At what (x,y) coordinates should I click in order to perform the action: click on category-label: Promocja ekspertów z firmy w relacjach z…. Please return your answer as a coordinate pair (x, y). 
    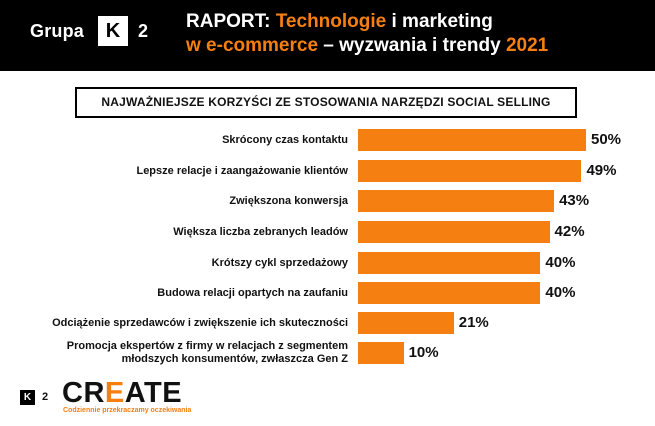
    Looking at the image, I should click on (207, 352).